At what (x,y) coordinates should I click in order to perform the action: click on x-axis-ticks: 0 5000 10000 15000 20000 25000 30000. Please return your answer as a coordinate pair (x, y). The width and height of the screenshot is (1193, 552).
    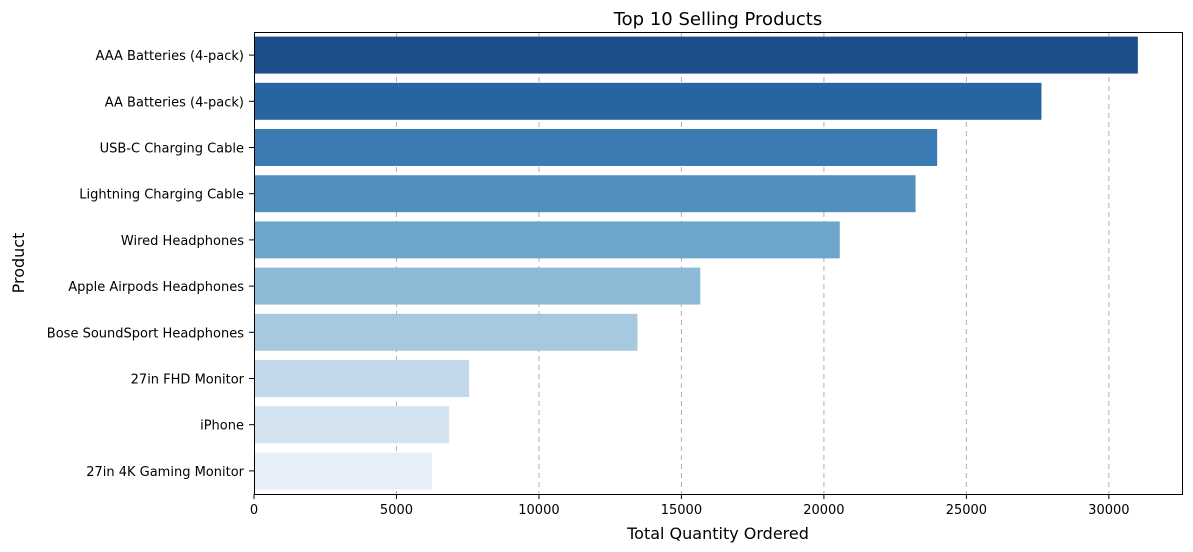
    Looking at the image, I should click on (690, 506).